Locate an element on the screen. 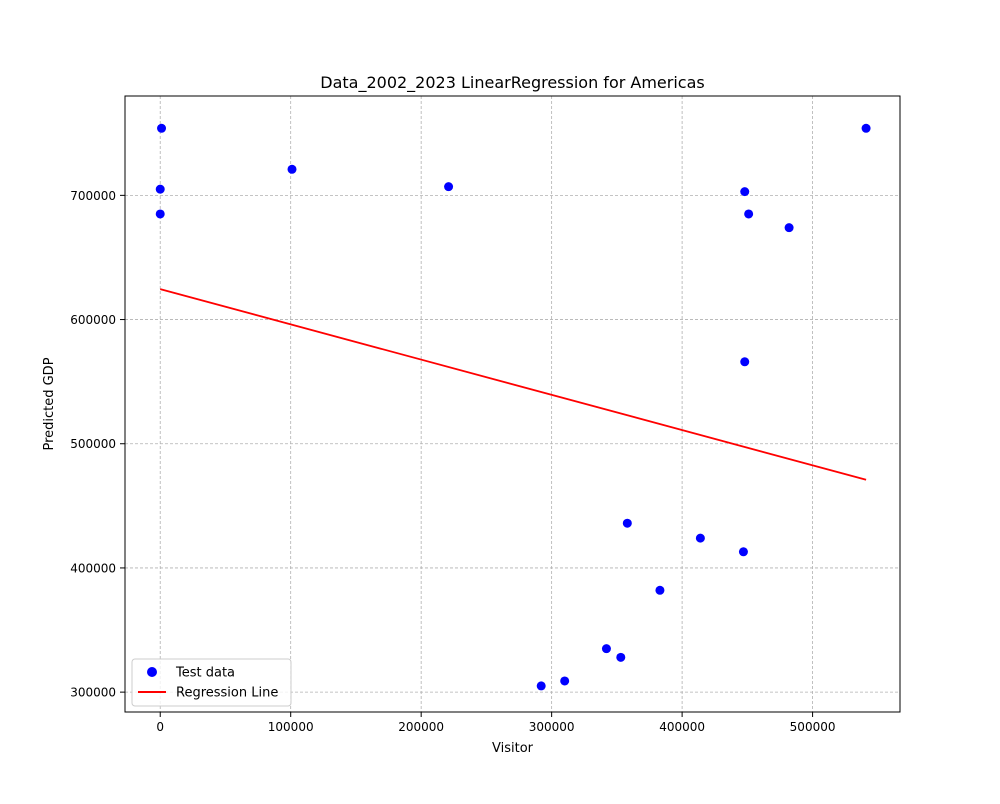 This screenshot has height=804, width=1000. y-tick-label: 400000 is located at coordinates (93, 568).